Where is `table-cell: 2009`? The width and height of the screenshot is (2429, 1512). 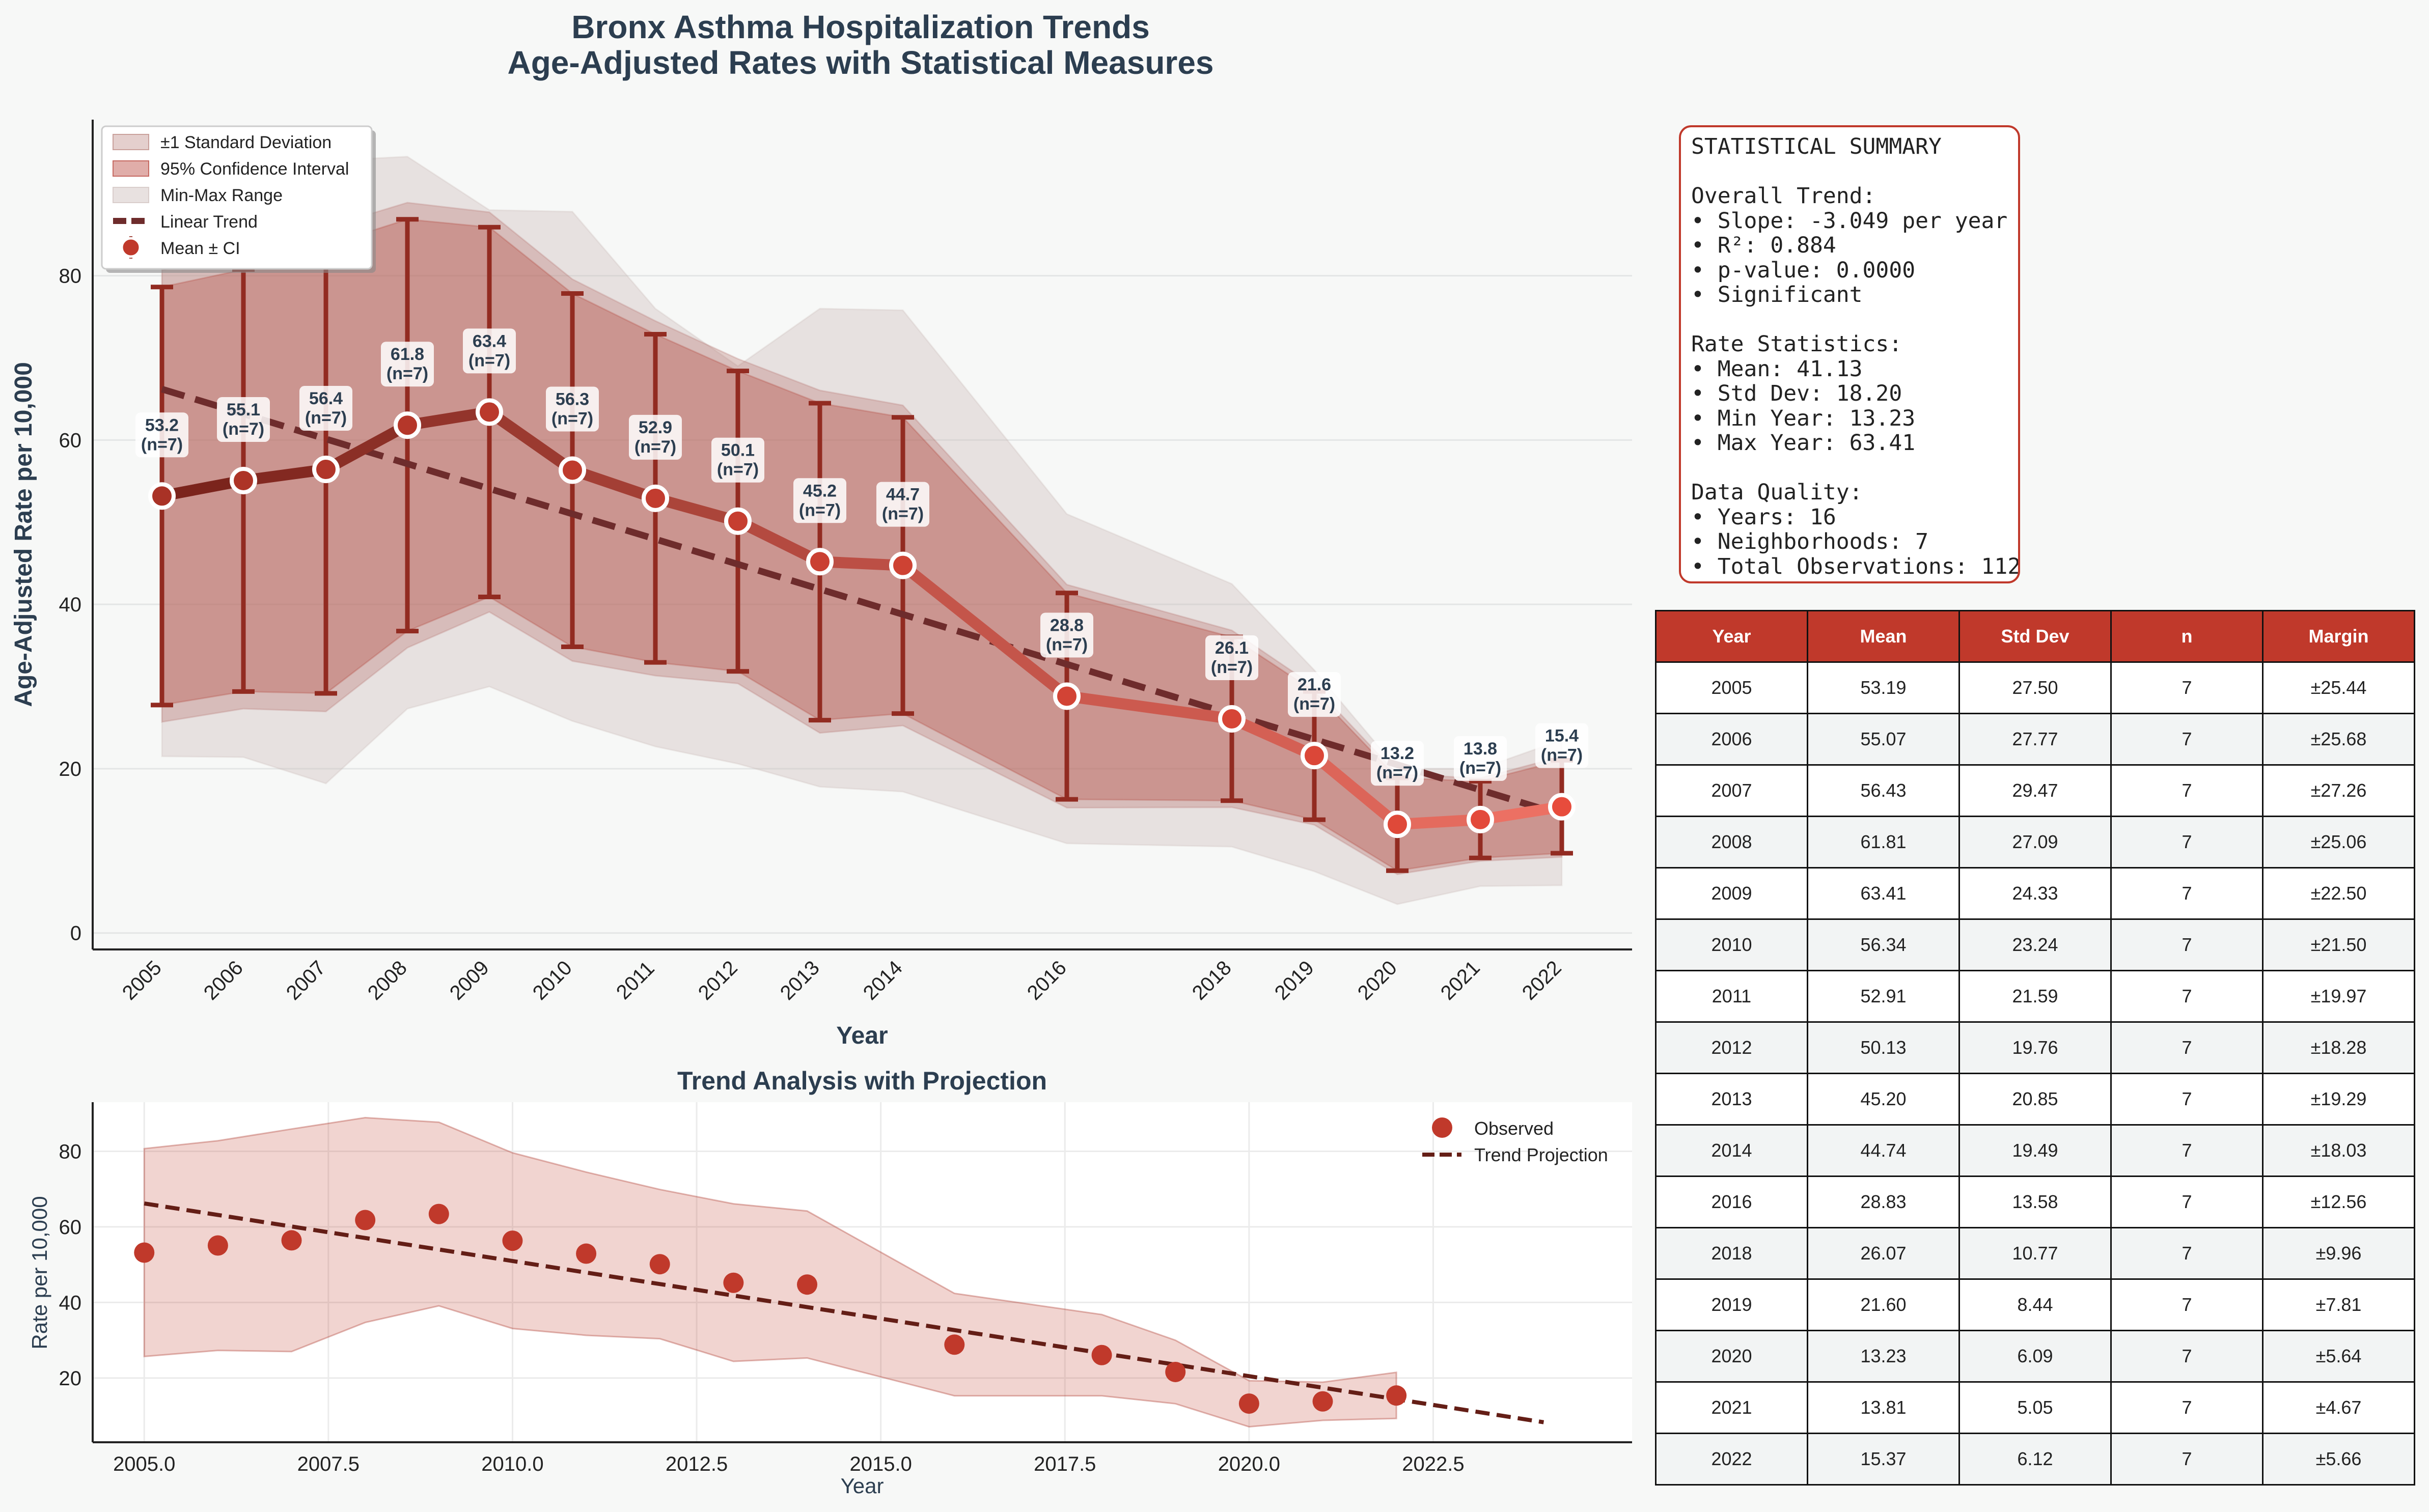 table-cell: 2009 is located at coordinates (1731, 893).